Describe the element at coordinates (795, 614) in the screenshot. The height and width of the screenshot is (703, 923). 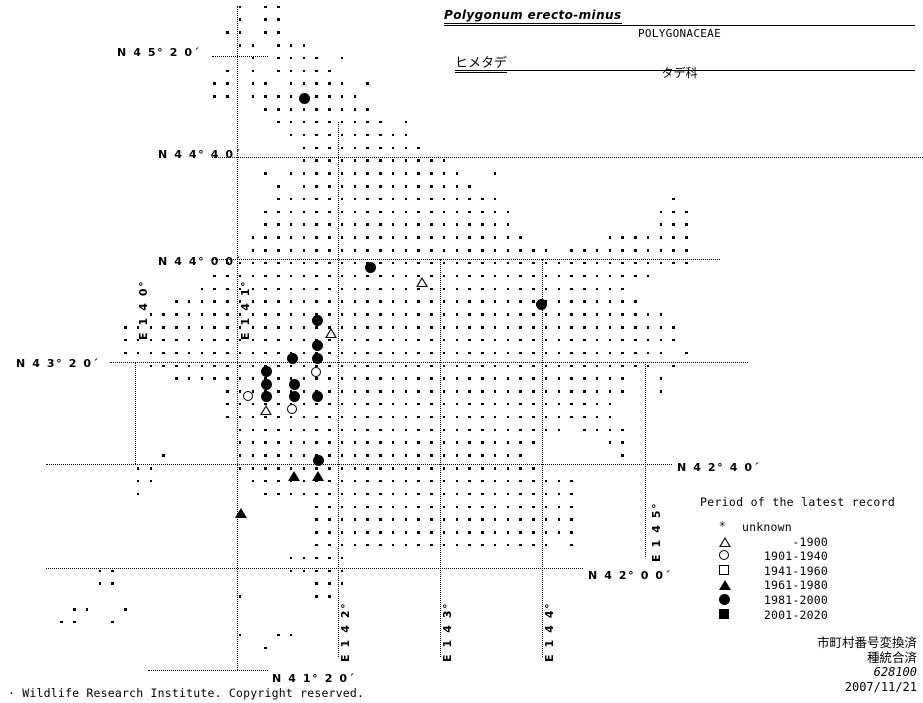
I see `legend-label: 2001-2020` at that location.